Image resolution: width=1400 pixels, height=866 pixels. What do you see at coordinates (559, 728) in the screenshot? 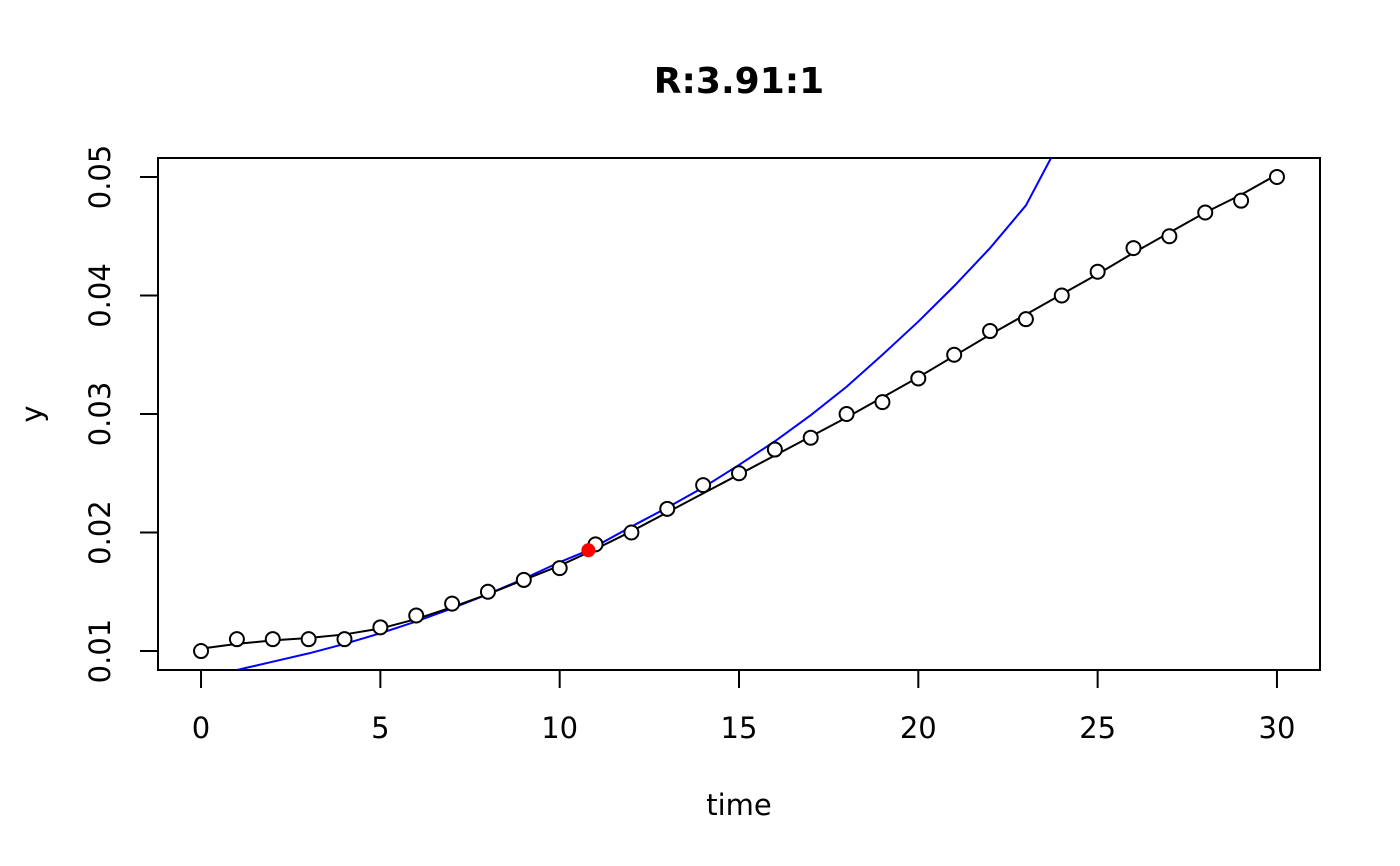
I see `x-tick-label: 10` at bounding box center [559, 728].